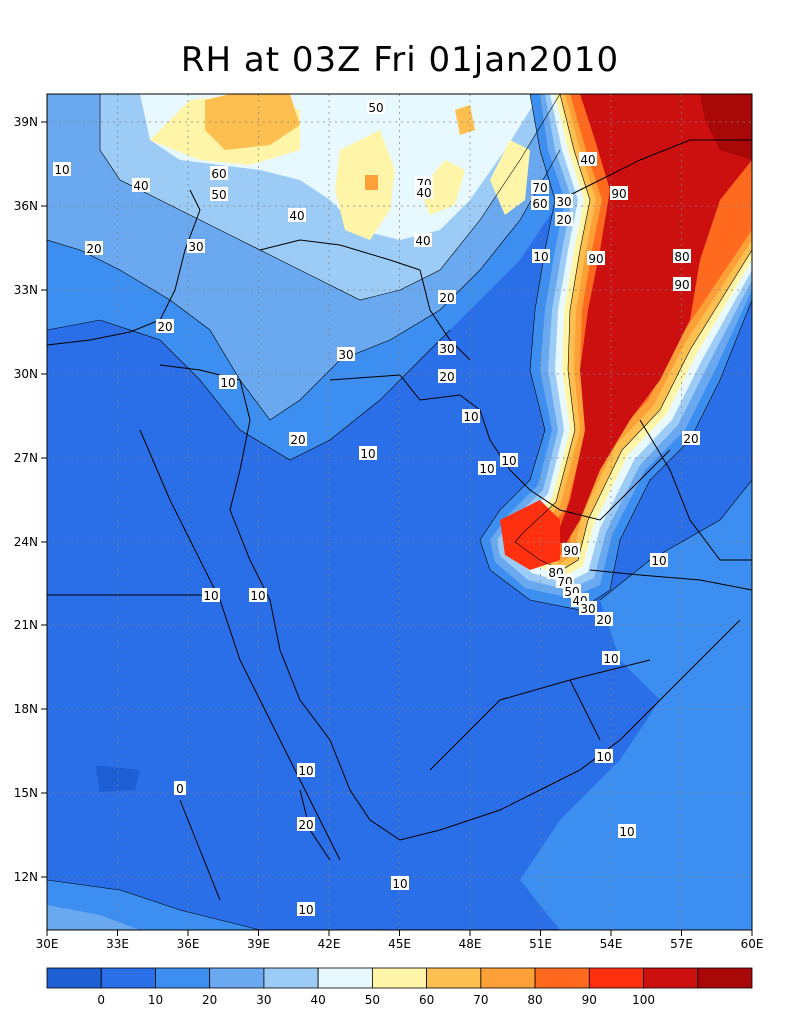 The image size is (800, 1024). I want to click on rh-80-small, so click(371, 182).